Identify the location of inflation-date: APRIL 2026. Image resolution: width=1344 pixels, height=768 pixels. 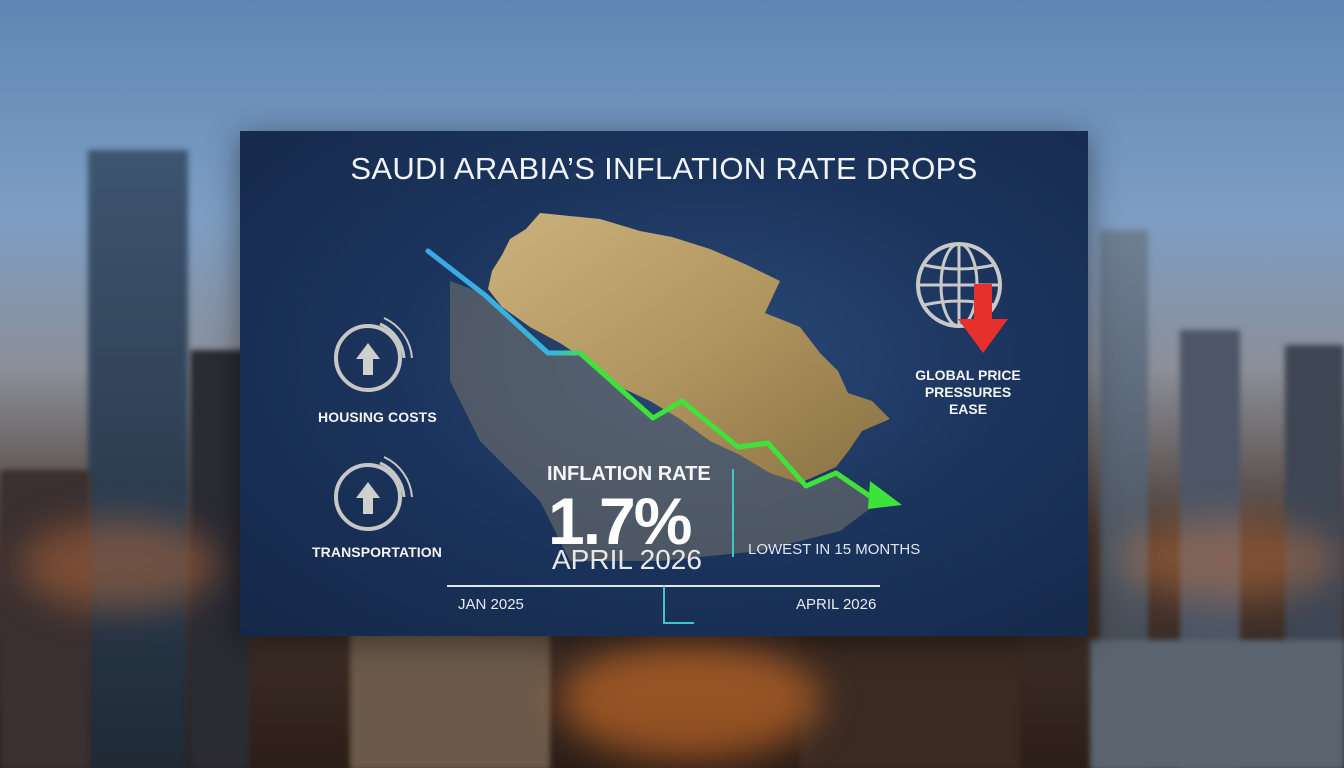
(627, 559).